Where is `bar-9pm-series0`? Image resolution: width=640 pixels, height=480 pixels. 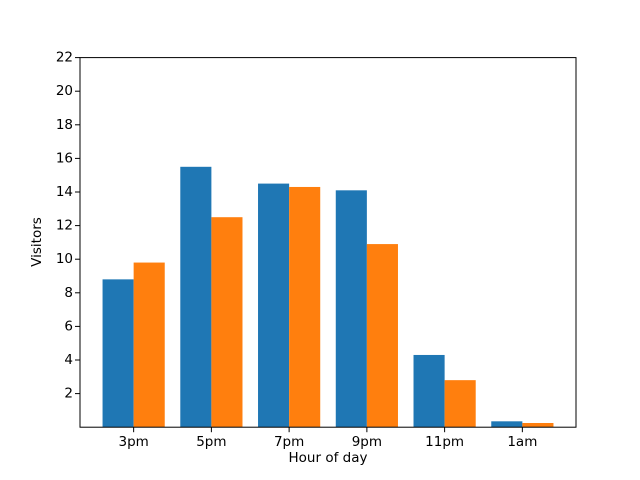
bar-9pm-series0 is located at coordinates (351, 309).